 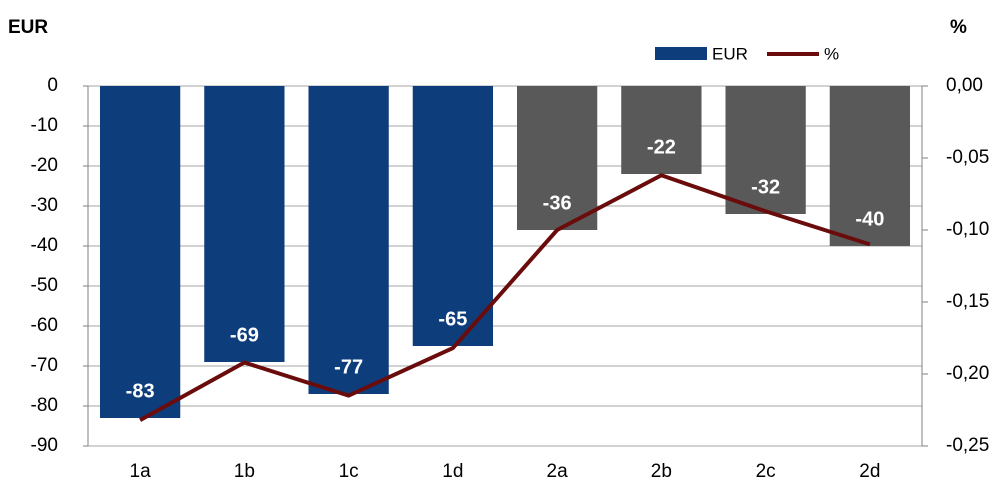 I want to click on data-label: -40, so click(x=869, y=219).